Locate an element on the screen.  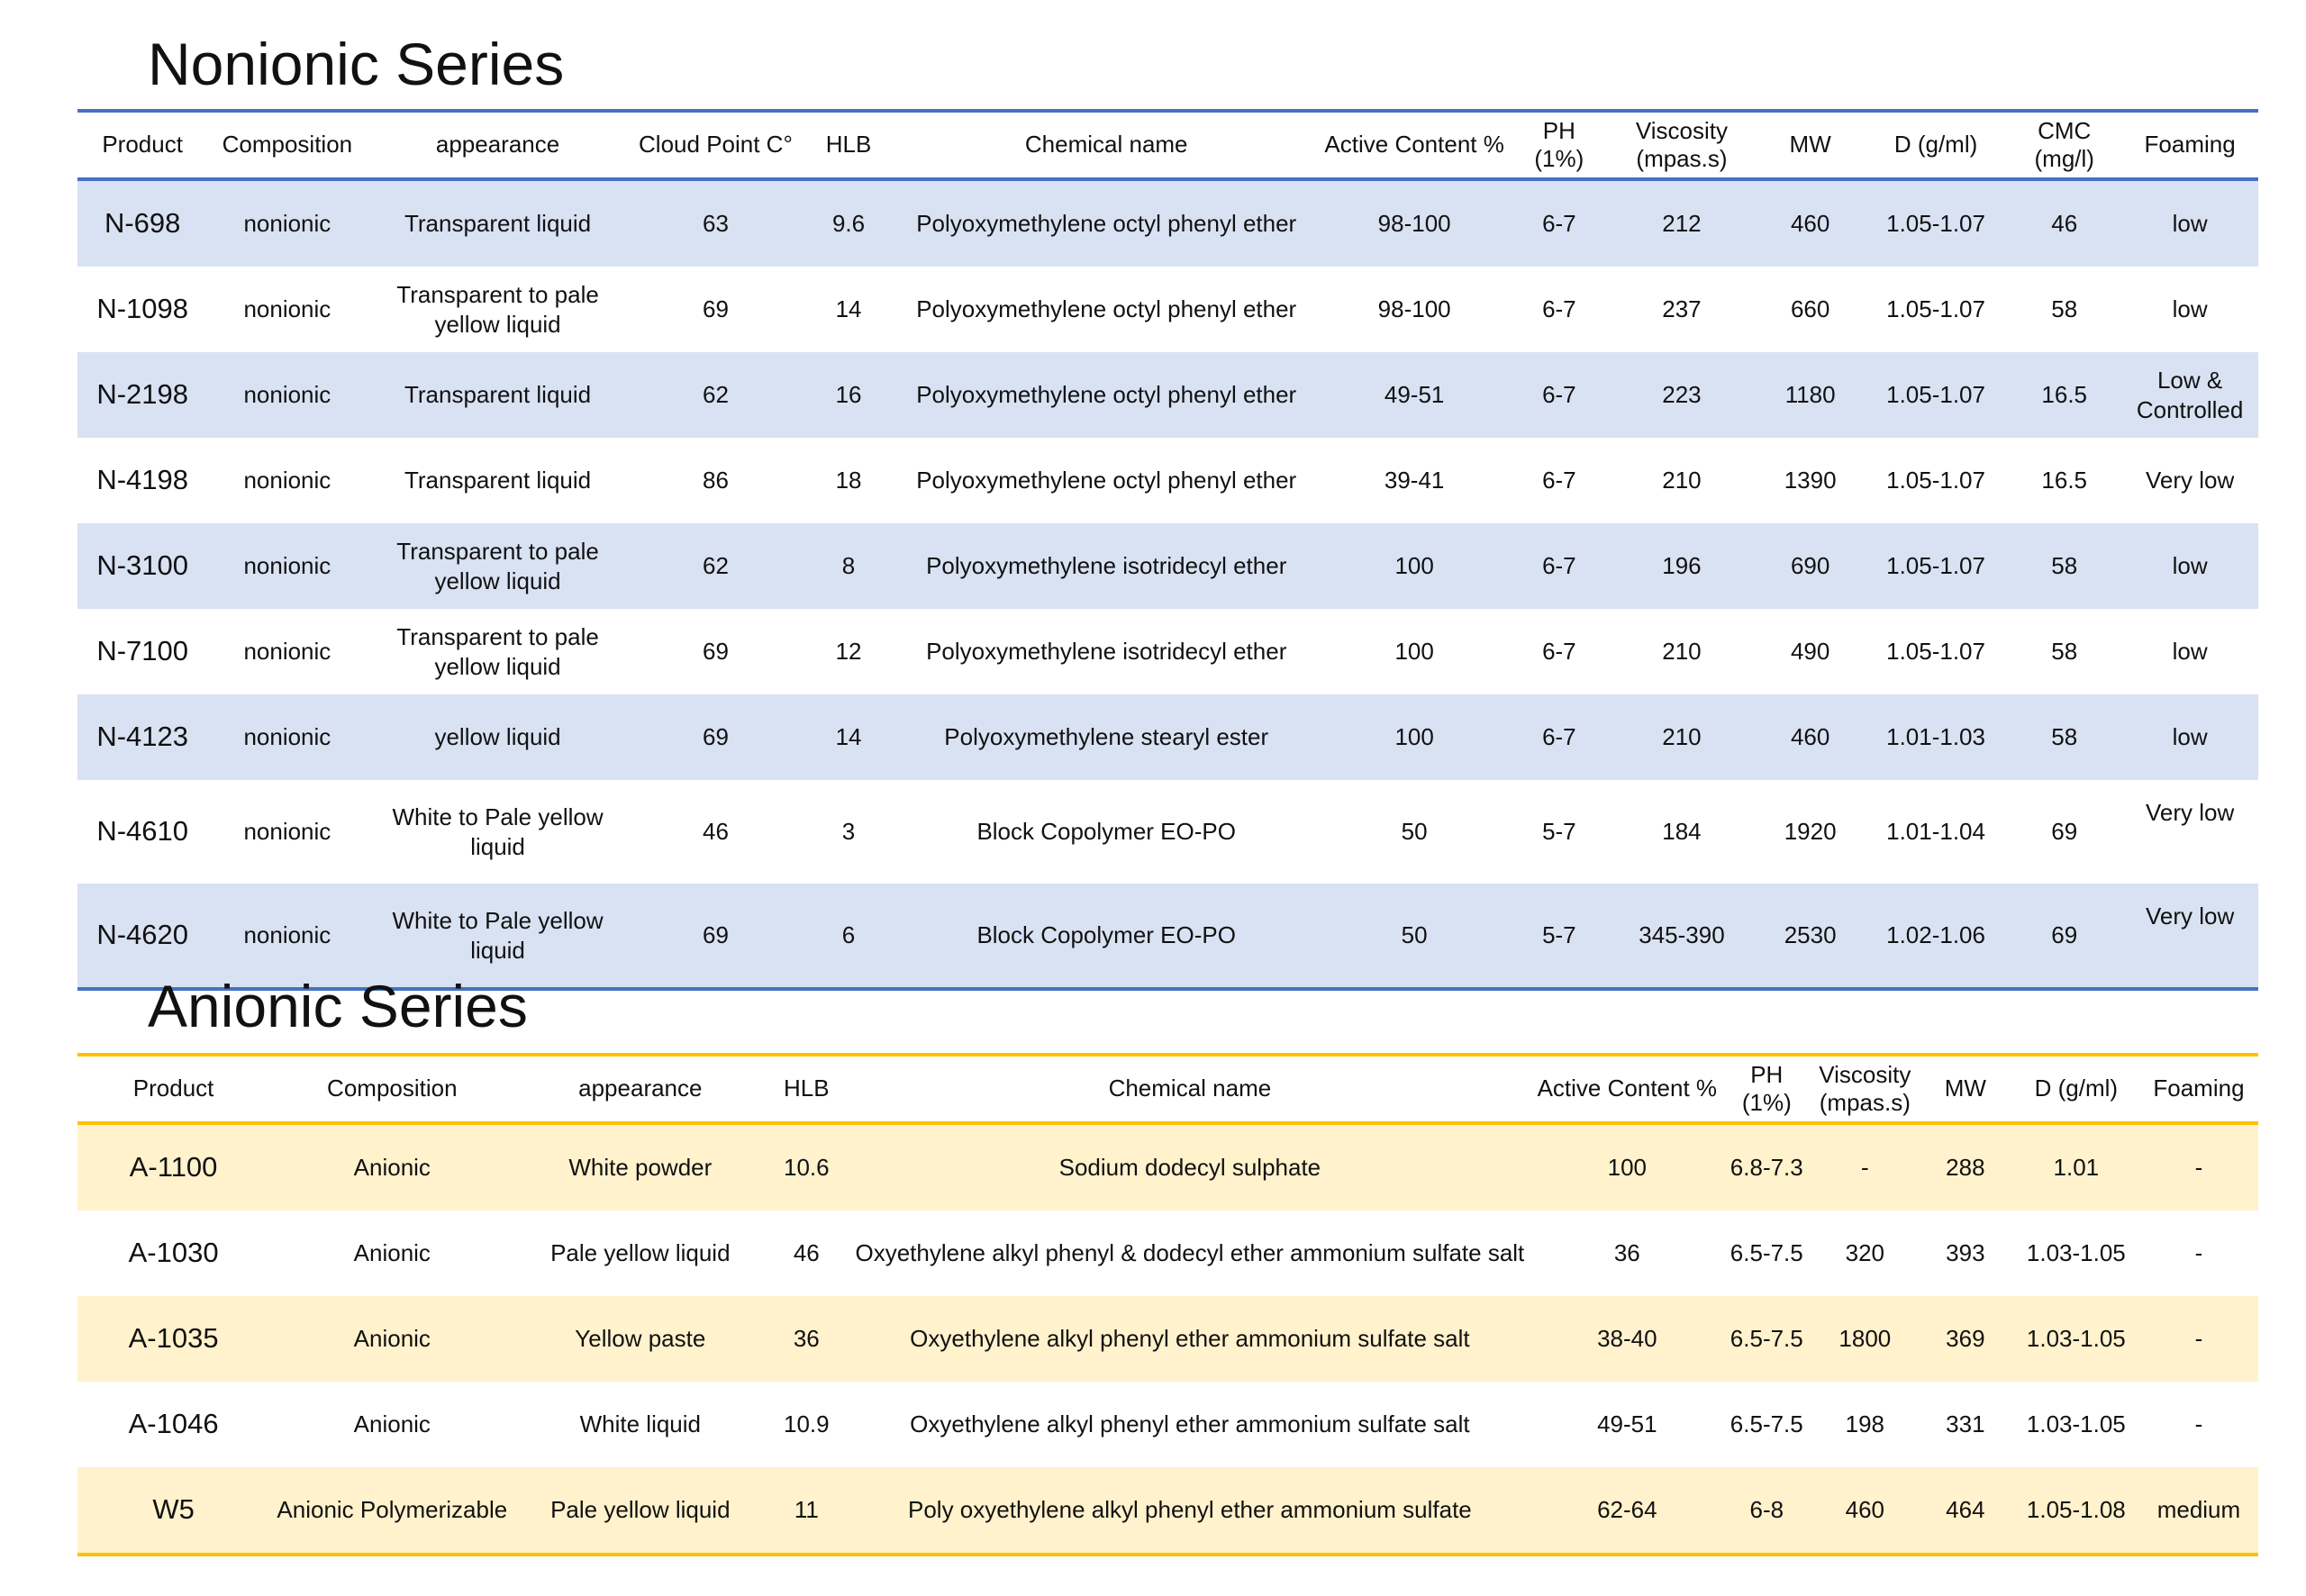
cell-mw: 331 is located at coordinates (1965, 1424).